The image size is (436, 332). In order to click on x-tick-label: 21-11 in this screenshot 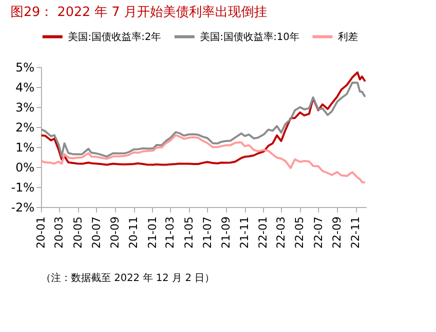, I will do `click(245, 232)`.